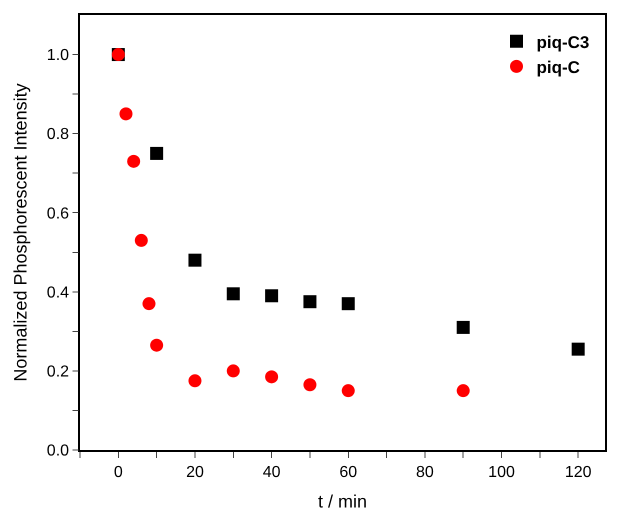  I want to click on y-tick-label: 0.0, so click(58, 451).